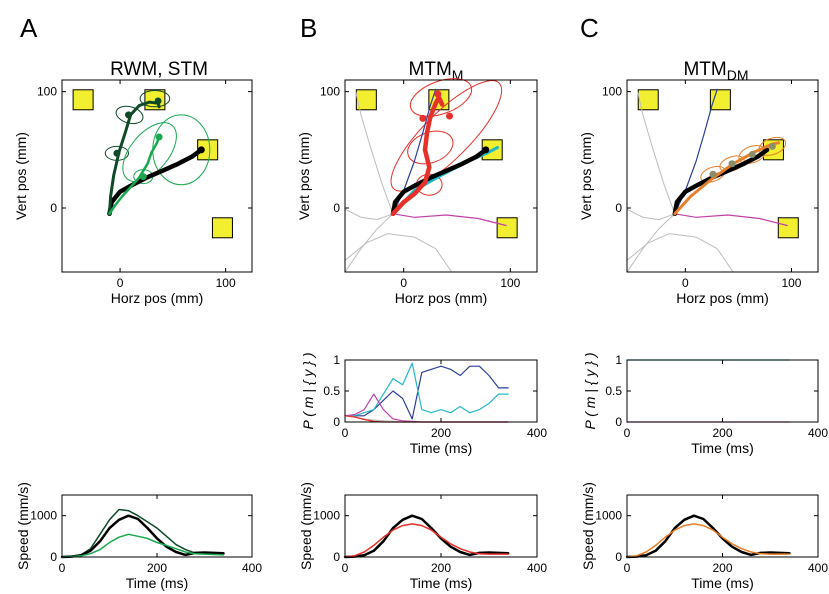 This screenshot has width=829, height=594. I want to click on pos-a-ytick-label: 100, so click(47, 92).